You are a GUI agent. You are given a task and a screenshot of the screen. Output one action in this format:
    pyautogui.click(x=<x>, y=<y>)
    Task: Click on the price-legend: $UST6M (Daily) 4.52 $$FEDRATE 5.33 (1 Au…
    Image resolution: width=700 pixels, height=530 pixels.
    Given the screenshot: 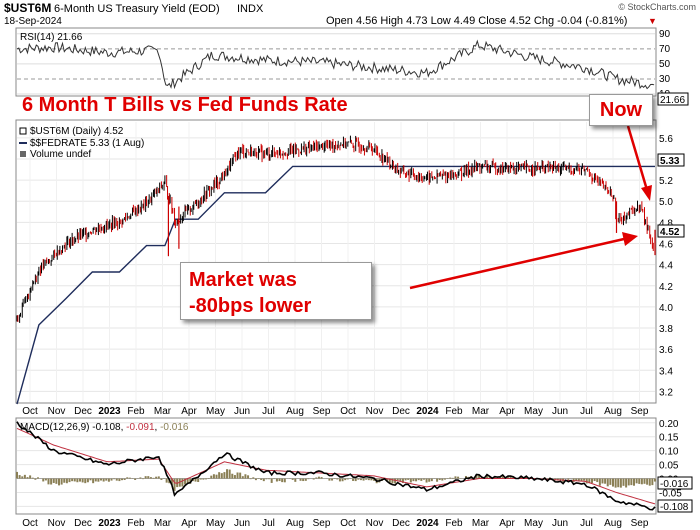 What is the action you would take?
    pyautogui.click(x=81, y=143)
    